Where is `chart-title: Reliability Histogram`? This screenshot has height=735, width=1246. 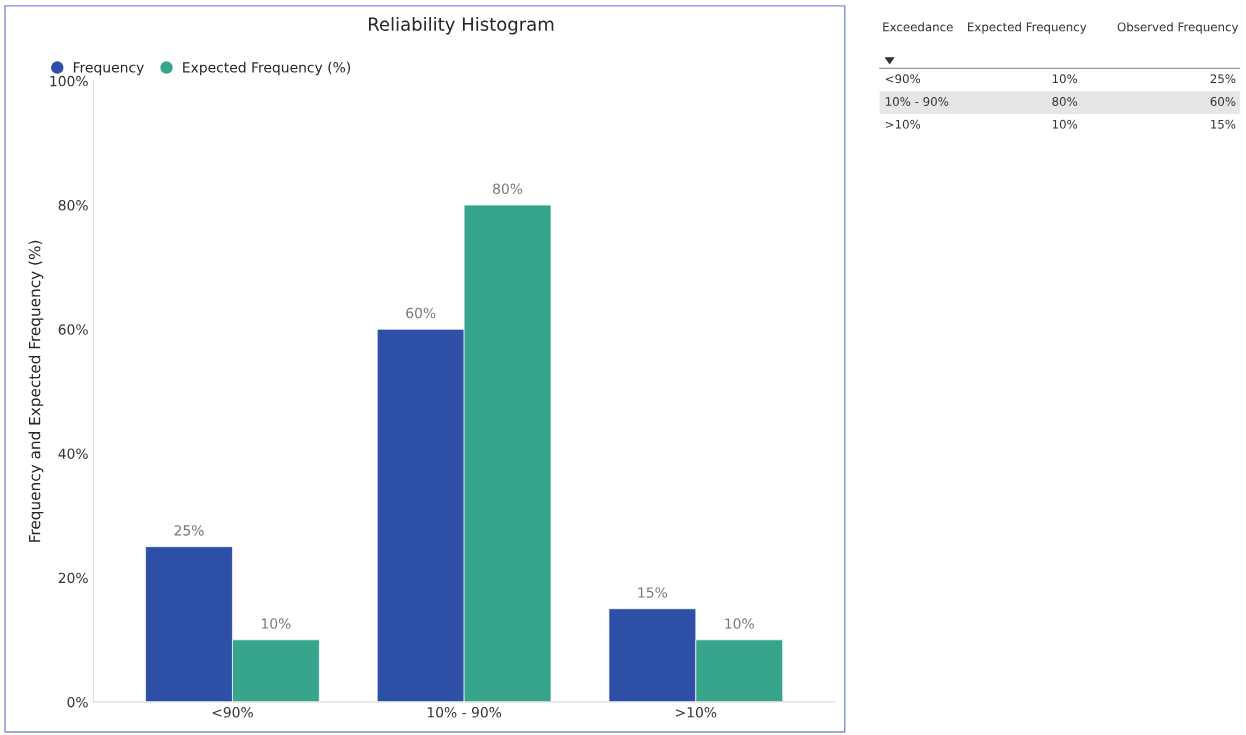
chart-title: Reliability Histogram is located at coordinates (461, 25).